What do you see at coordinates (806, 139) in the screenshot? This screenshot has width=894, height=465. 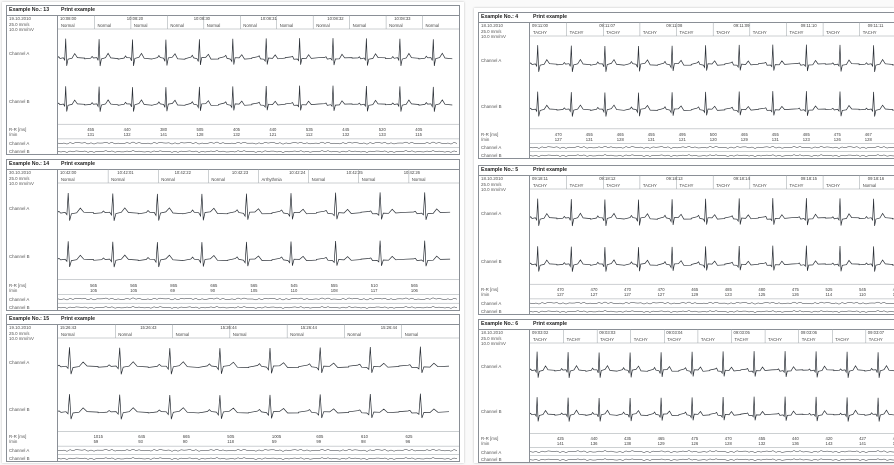 I see `heart-rate-value: 123` at bounding box center [806, 139].